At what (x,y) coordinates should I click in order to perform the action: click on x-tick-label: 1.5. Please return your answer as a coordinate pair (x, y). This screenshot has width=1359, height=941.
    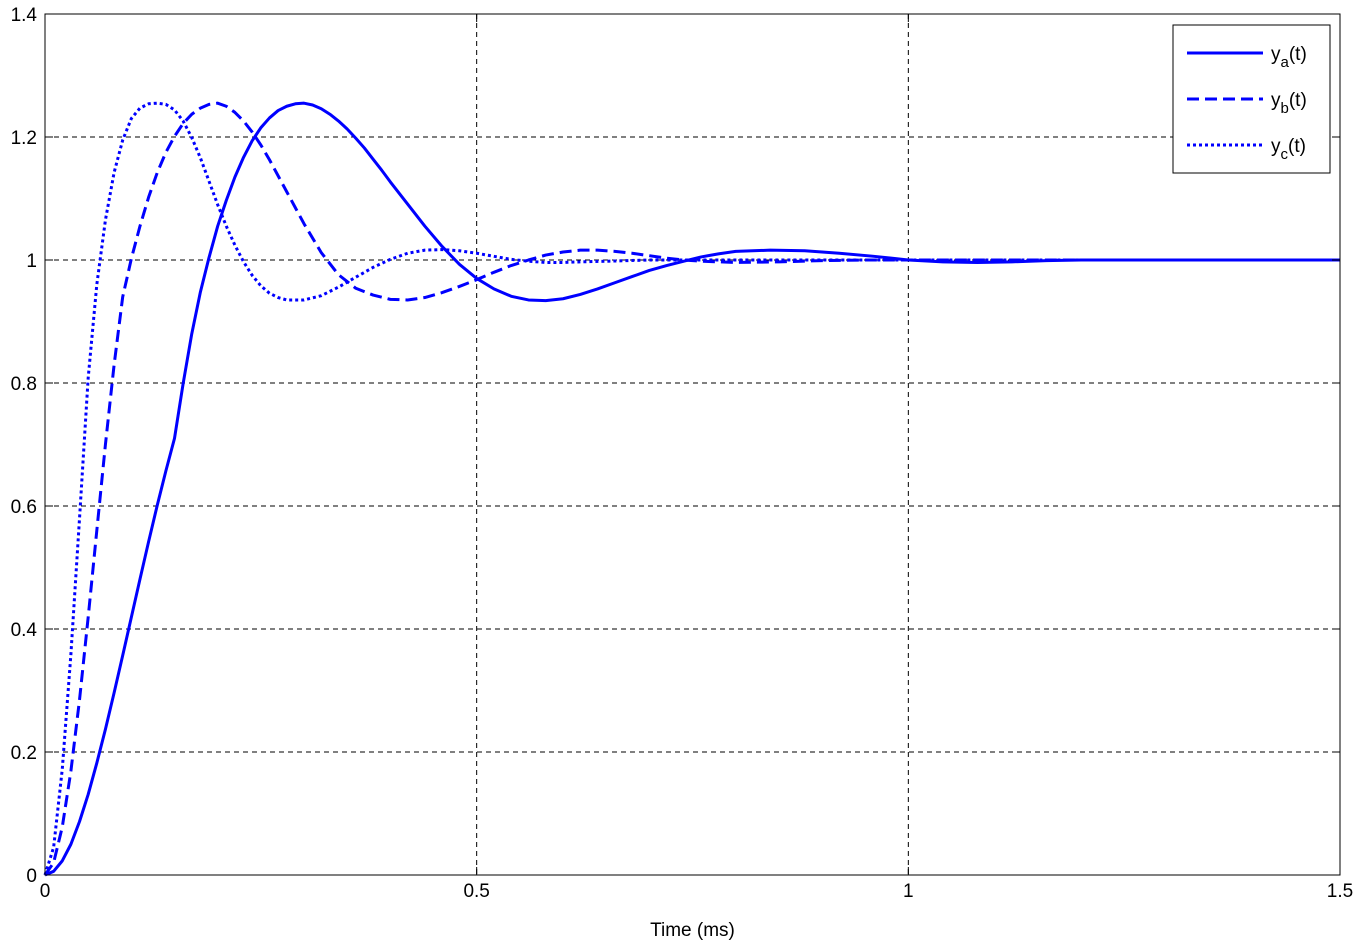
    Looking at the image, I should click on (1340, 891).